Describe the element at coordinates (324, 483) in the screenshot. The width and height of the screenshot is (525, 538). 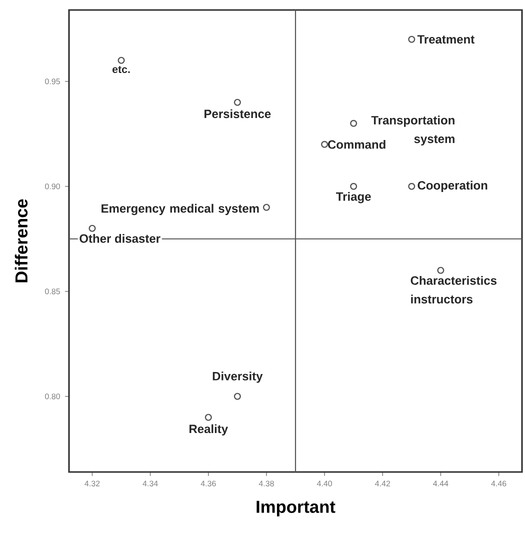
I see `x-tick-label: 4.40` at that location.